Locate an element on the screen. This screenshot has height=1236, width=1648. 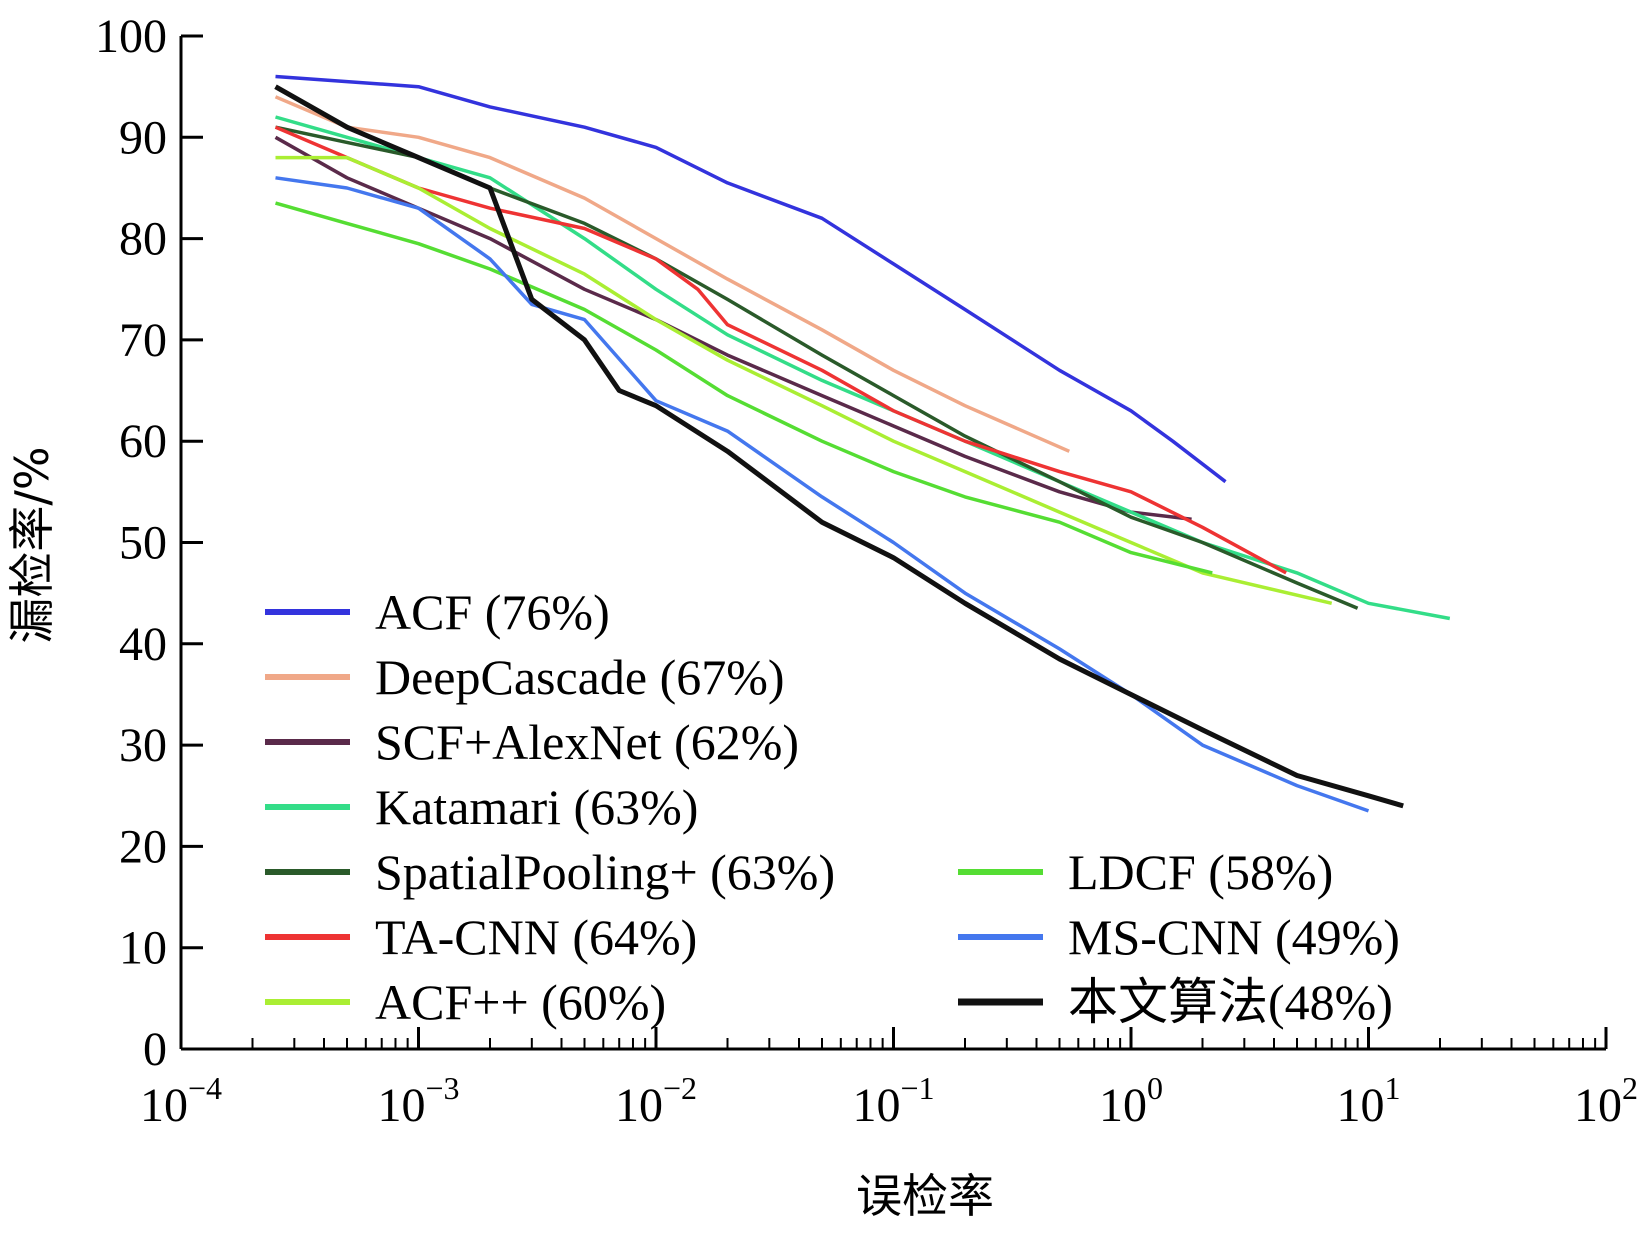
legend-label: ACF (76%) is located at coordinates (492, 612).